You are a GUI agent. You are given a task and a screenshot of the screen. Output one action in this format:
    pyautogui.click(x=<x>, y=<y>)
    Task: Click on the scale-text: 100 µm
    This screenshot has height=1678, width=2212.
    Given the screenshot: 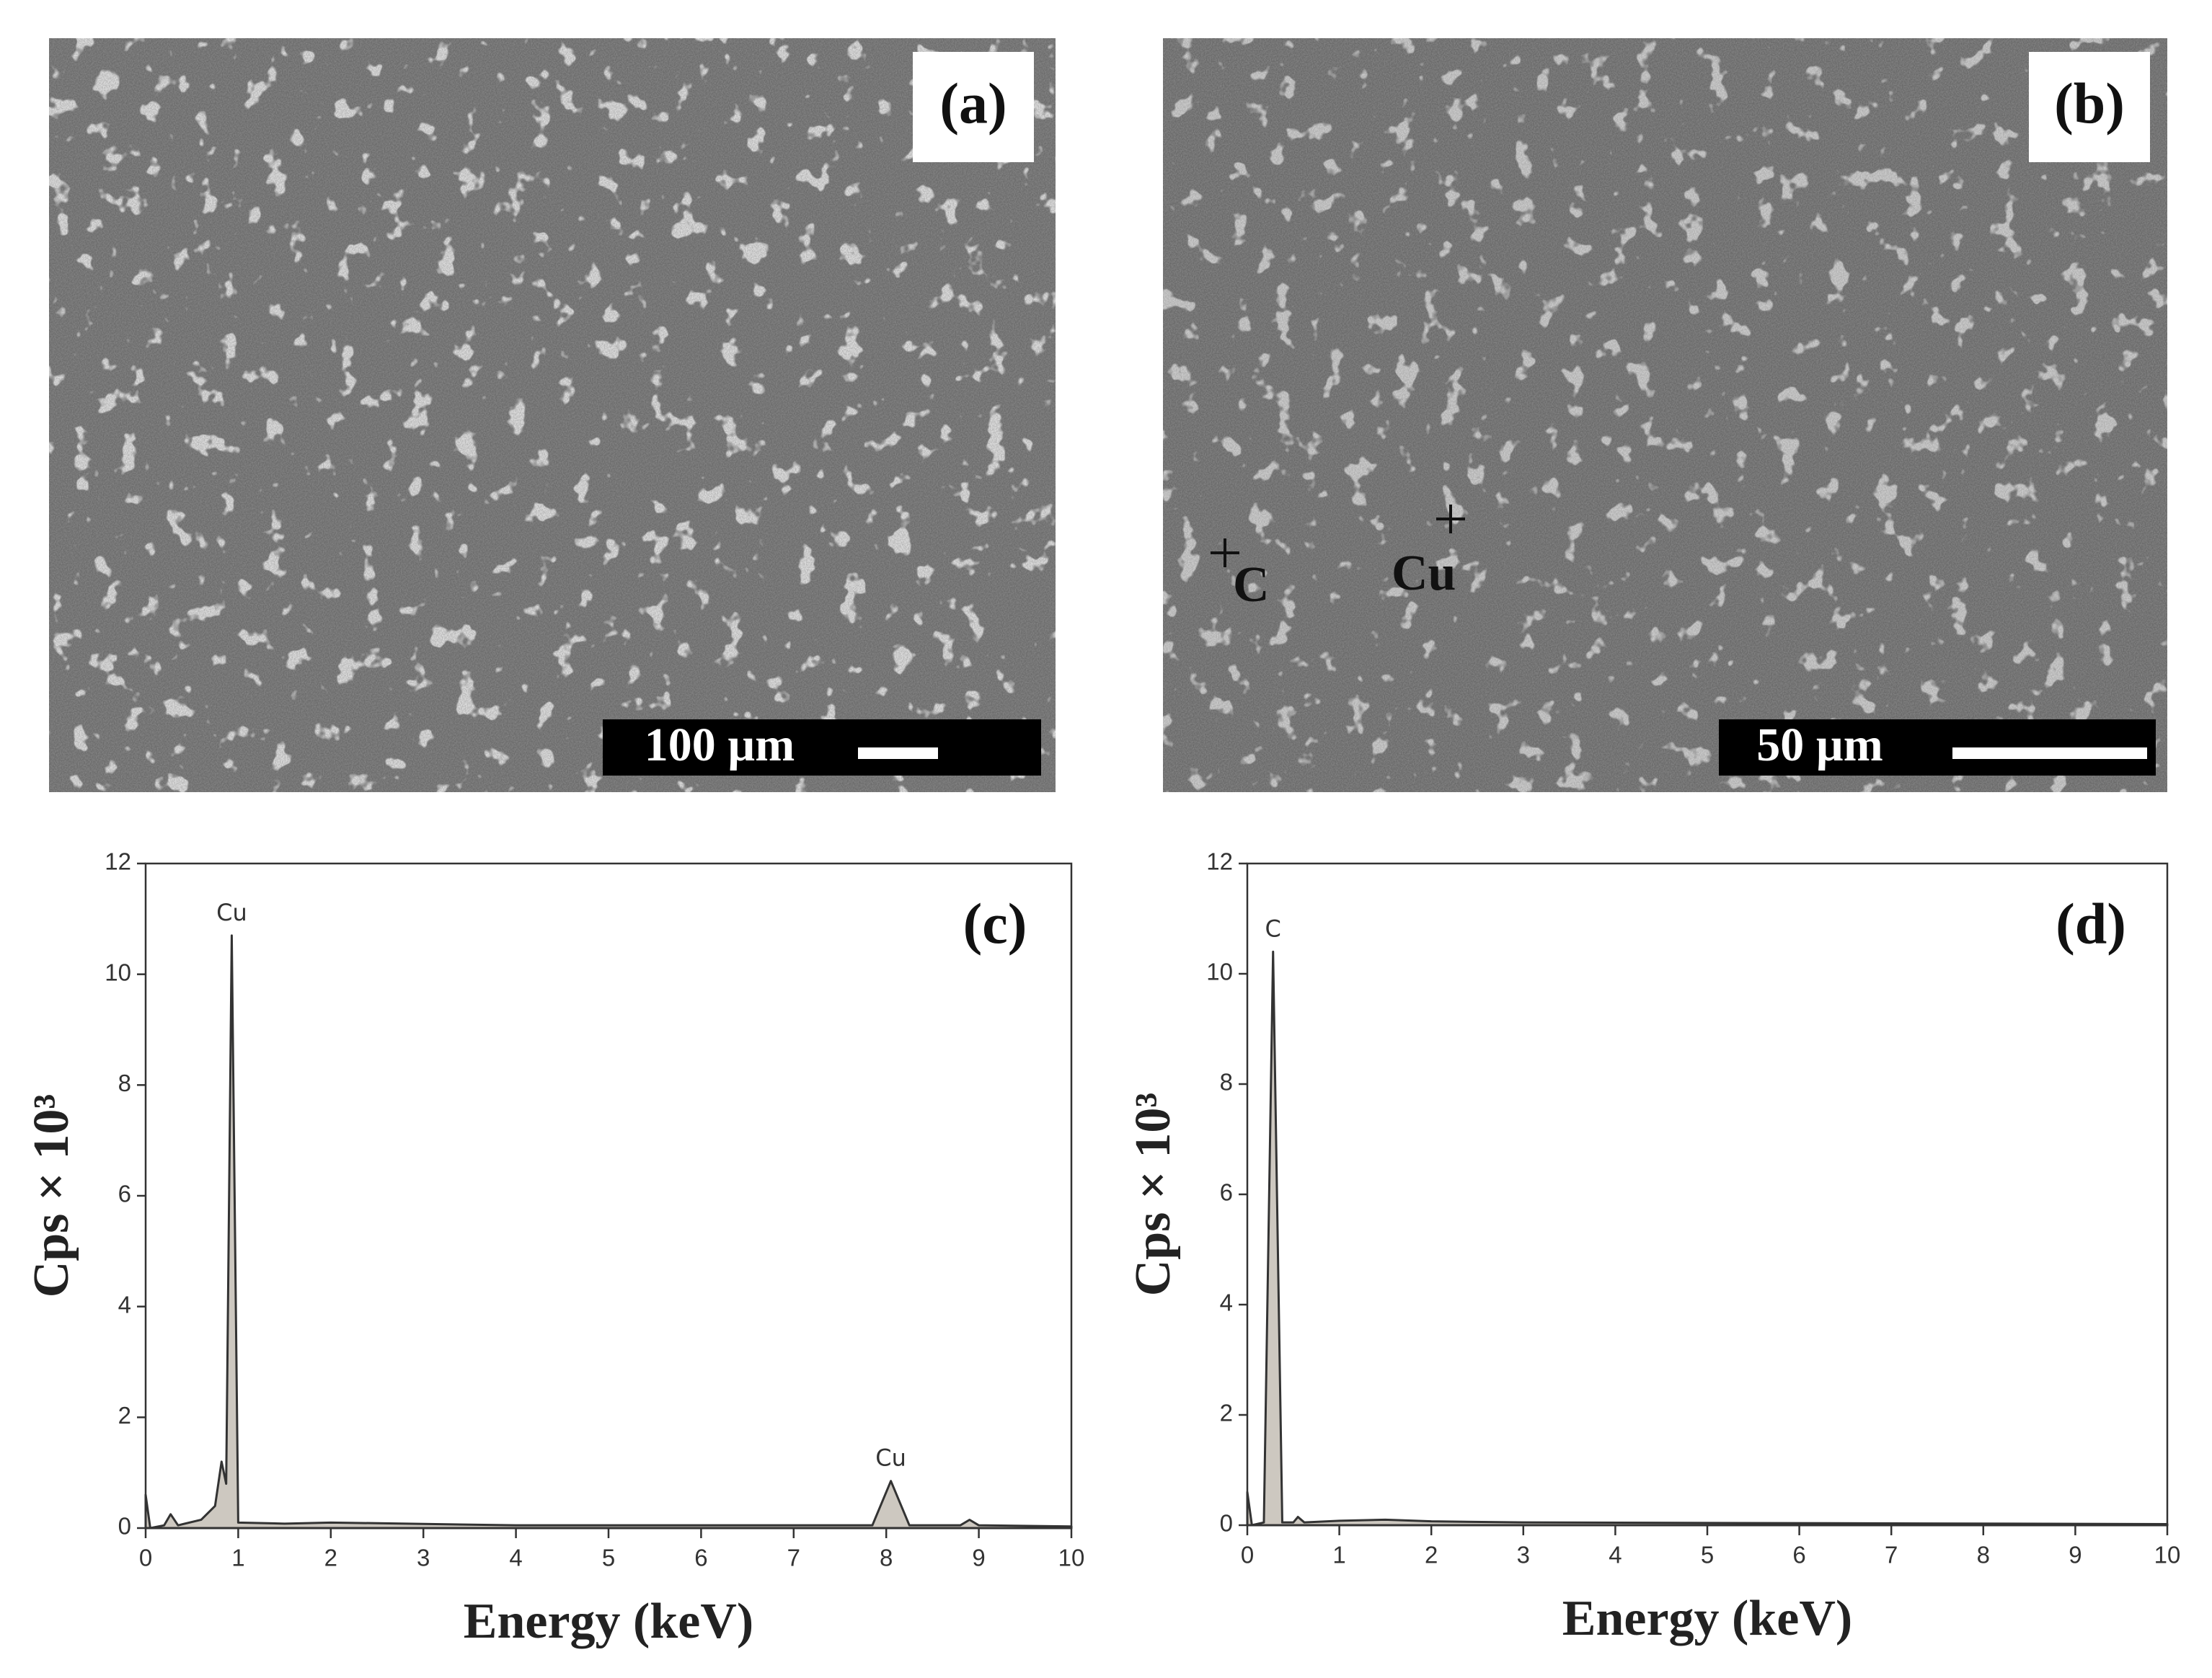 What is the action you would take?
    pyautogui.click(x=720, y=745)
    